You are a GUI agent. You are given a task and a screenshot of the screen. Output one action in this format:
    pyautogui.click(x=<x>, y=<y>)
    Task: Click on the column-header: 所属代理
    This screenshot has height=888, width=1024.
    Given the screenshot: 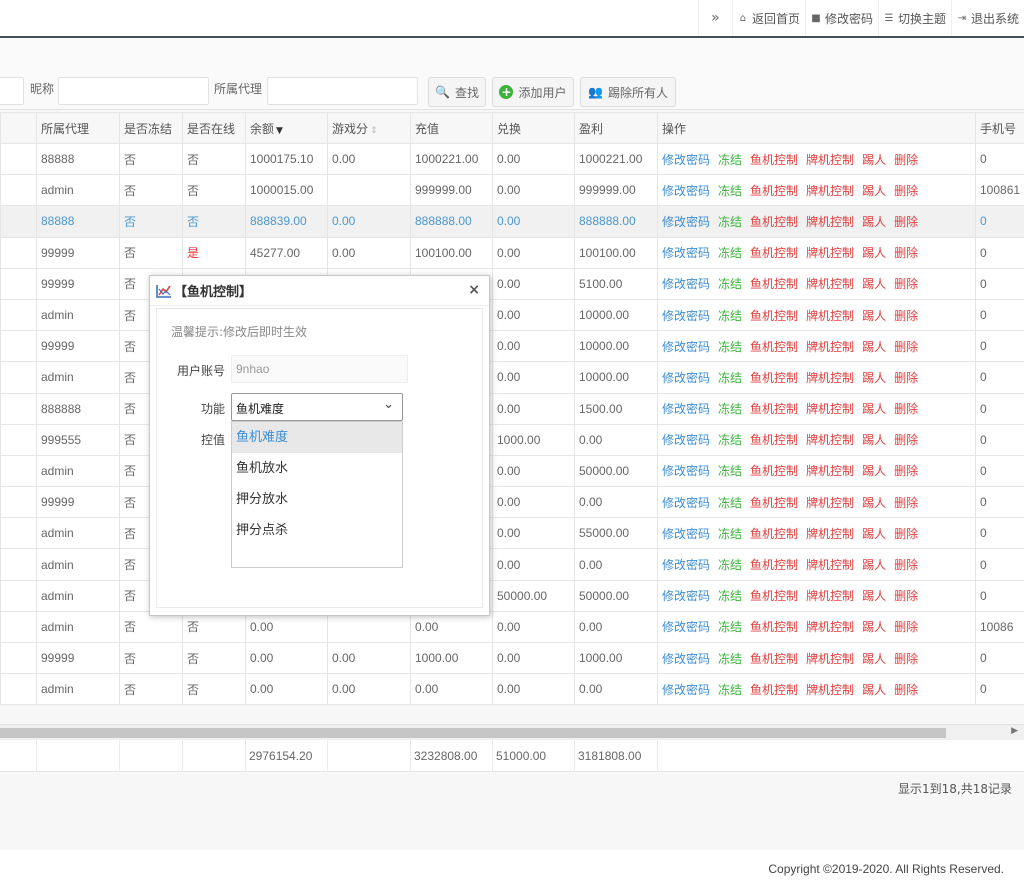 What is the action you would take?
    pyautogui.click(x=78, y=128)
    